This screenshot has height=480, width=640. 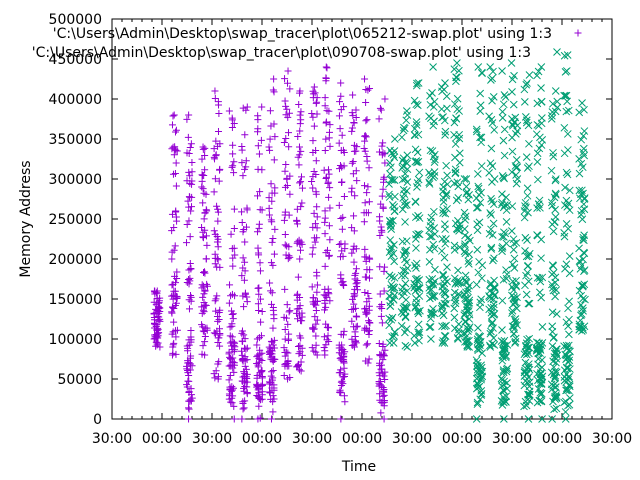 I want to click on y-tick-label: 500000, so click(x=75, y=20).